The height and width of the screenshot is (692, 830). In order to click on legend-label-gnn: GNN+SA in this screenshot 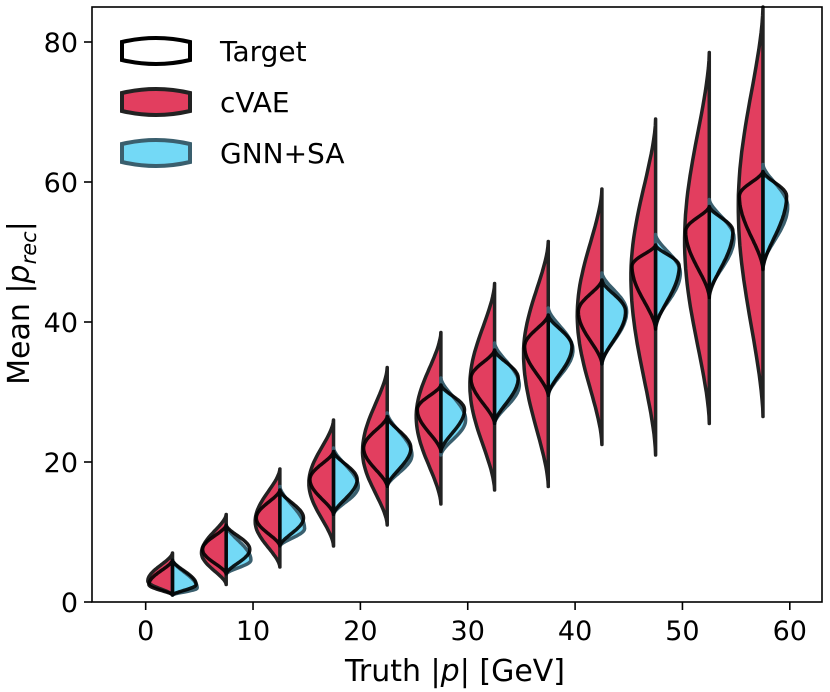, I will do `click(282, 153)`.